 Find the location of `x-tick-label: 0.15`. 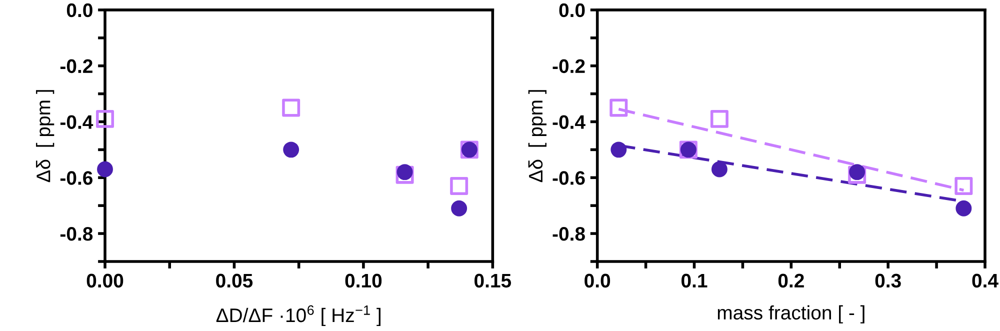

x-tick-label: 0.15 is located at coordinates (493, 281).